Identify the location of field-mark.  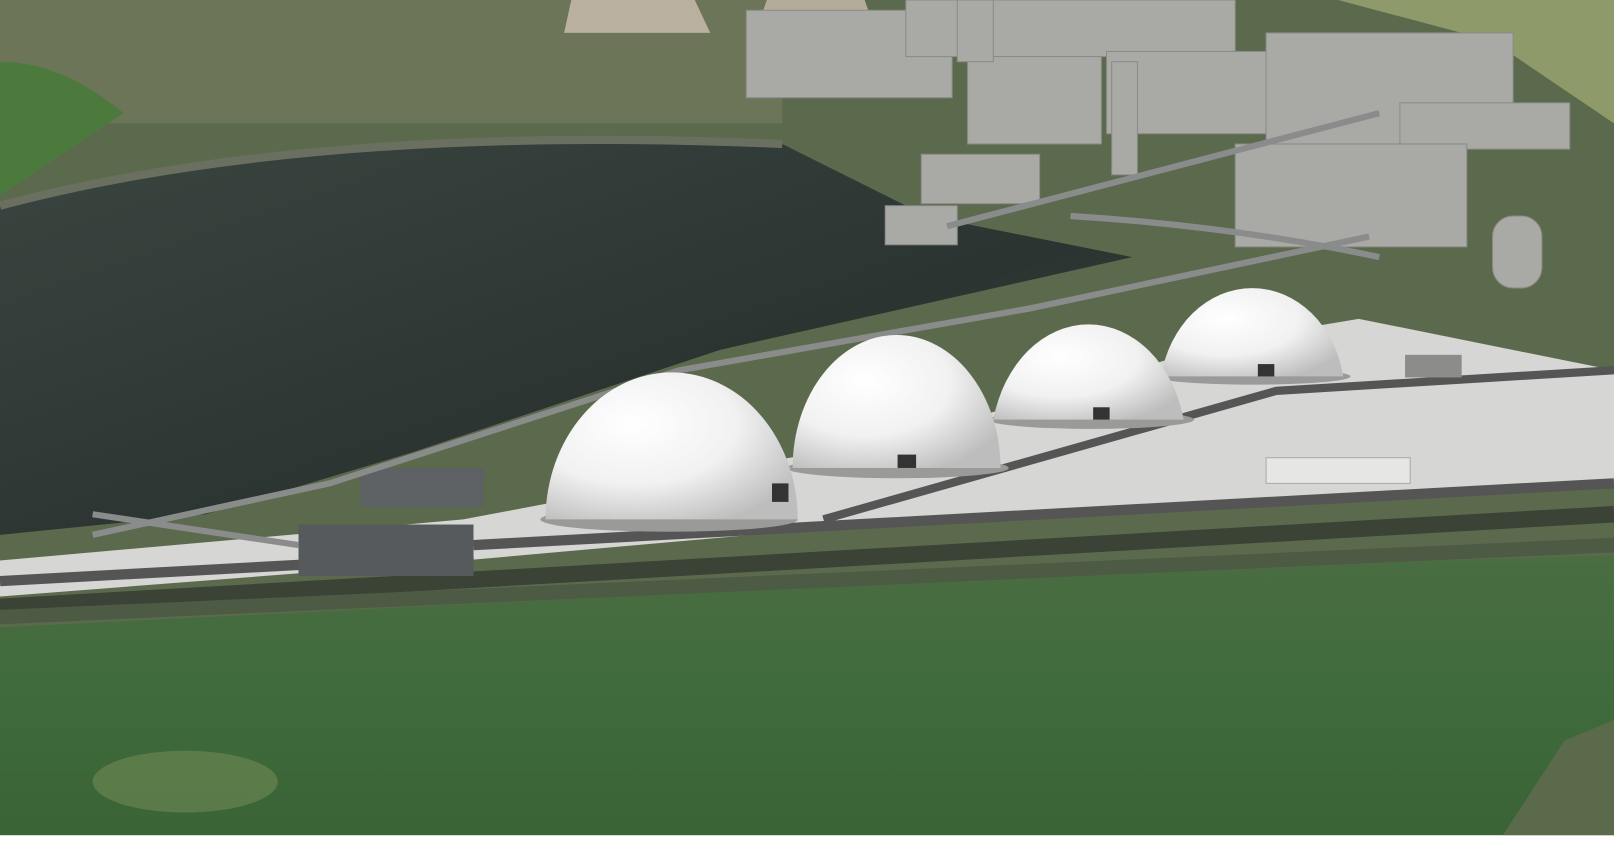
(185, 781).